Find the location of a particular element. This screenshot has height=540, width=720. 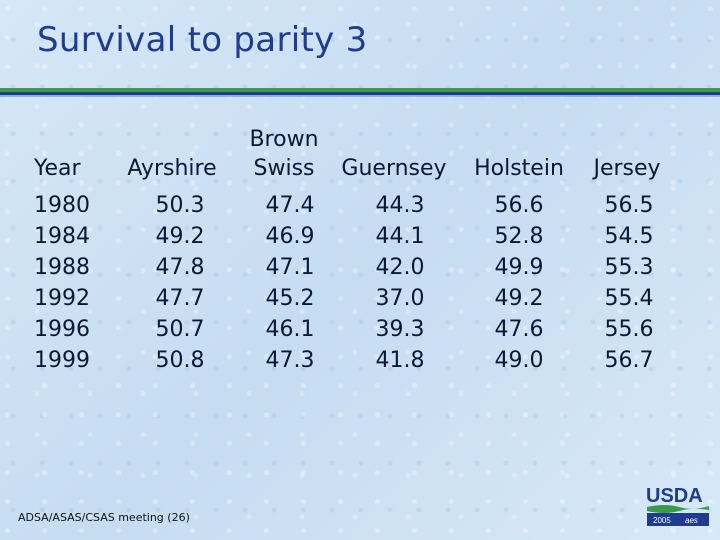

header-breed: Jersey is located at coordinates (627, 154).